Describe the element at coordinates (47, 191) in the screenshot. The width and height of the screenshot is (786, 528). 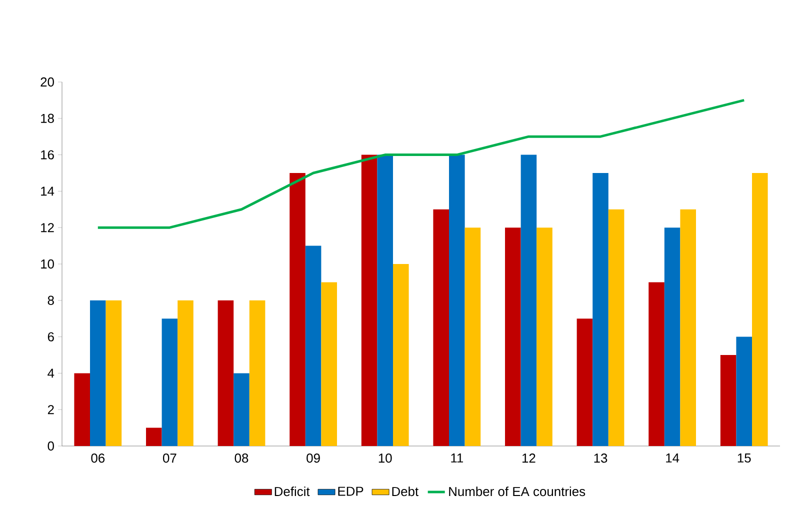
I see `y-tick-label: 14` at that location.